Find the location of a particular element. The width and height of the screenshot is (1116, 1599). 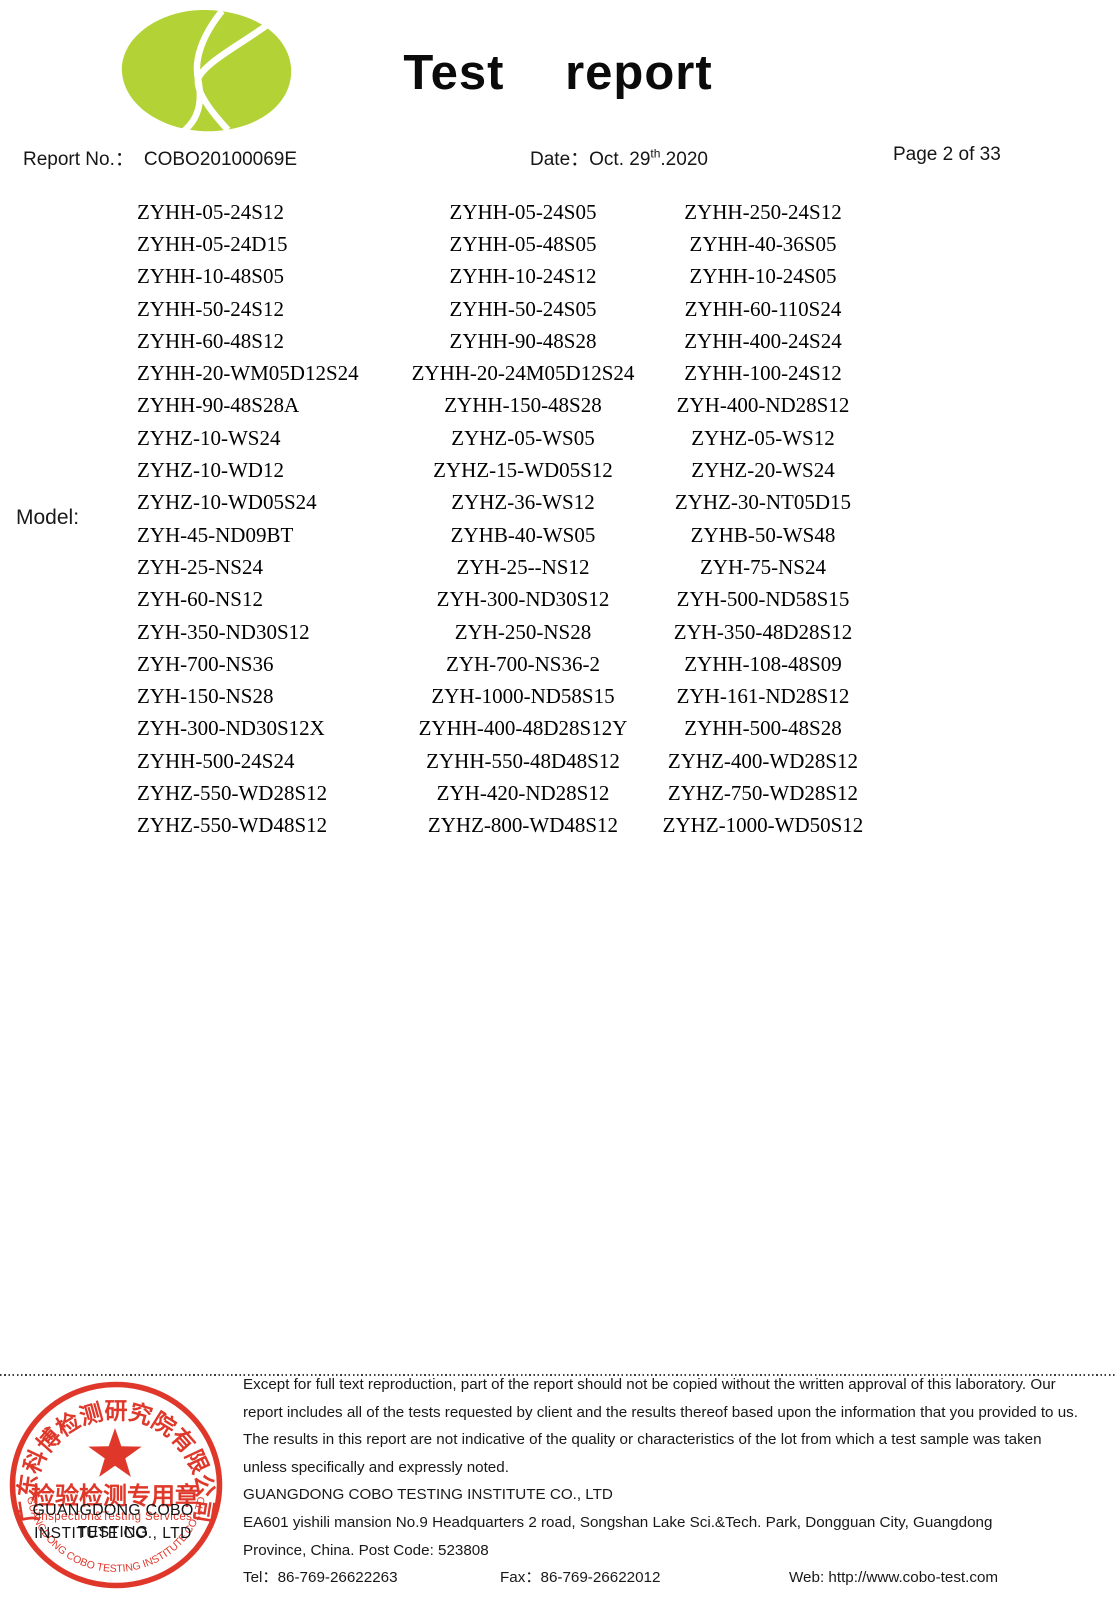

model-cell: ZYHH-90-48S28A is located at coordinates (218, 405).